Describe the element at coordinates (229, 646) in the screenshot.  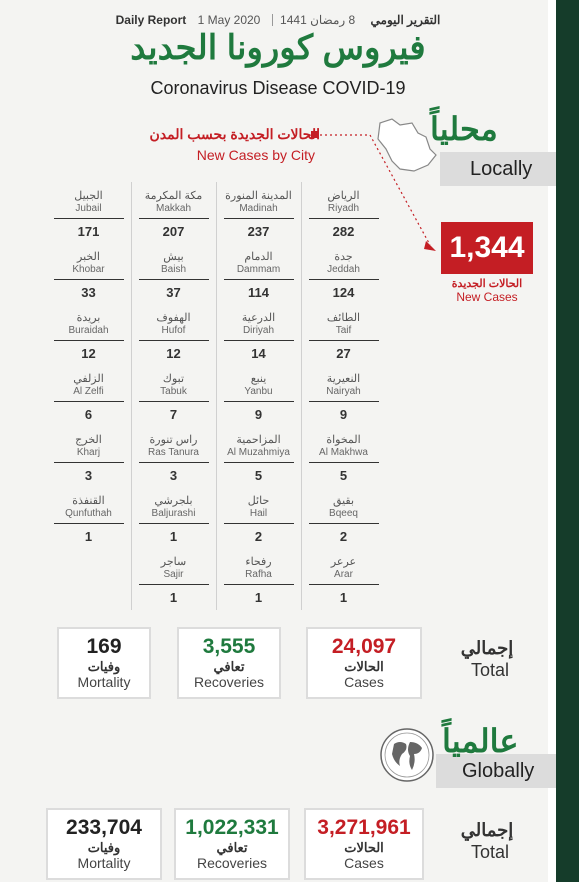
I see `local-recoveries-value: 3,555` at that location.